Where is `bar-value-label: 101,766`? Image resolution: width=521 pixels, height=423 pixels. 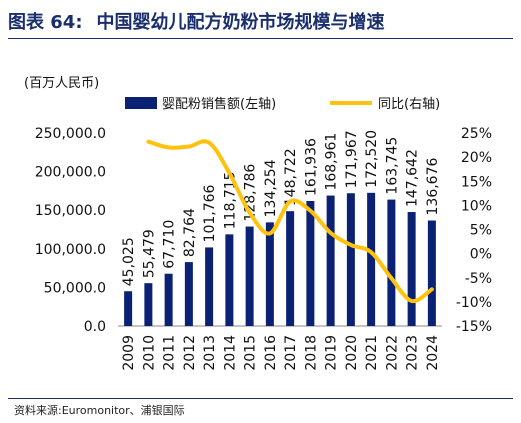 bar-value-label: 101,766 is located at coordinates (210, 213).